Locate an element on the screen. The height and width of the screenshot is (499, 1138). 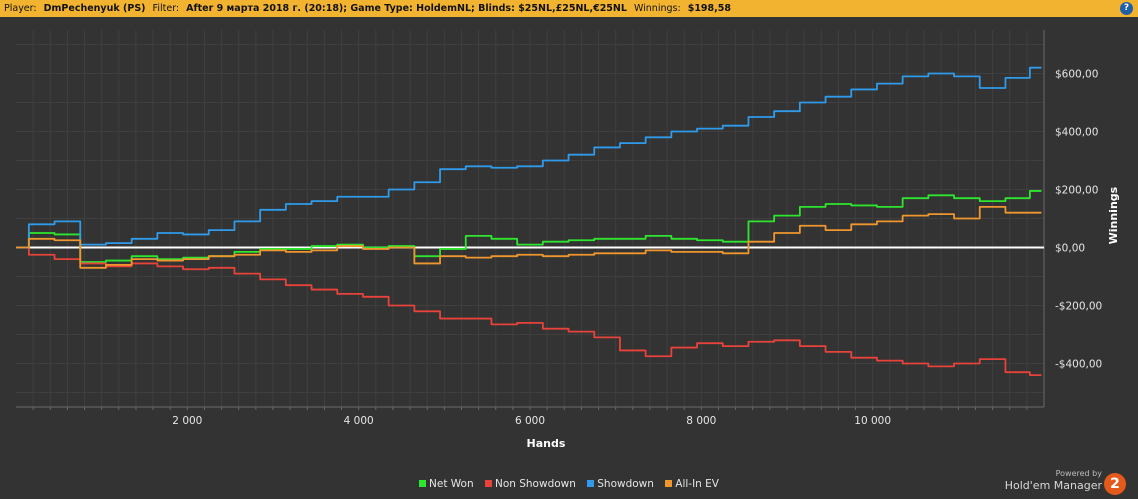
chart-legend: Net Won Non Showdown Showdown All-In EV is located at coordinates (569, 484).